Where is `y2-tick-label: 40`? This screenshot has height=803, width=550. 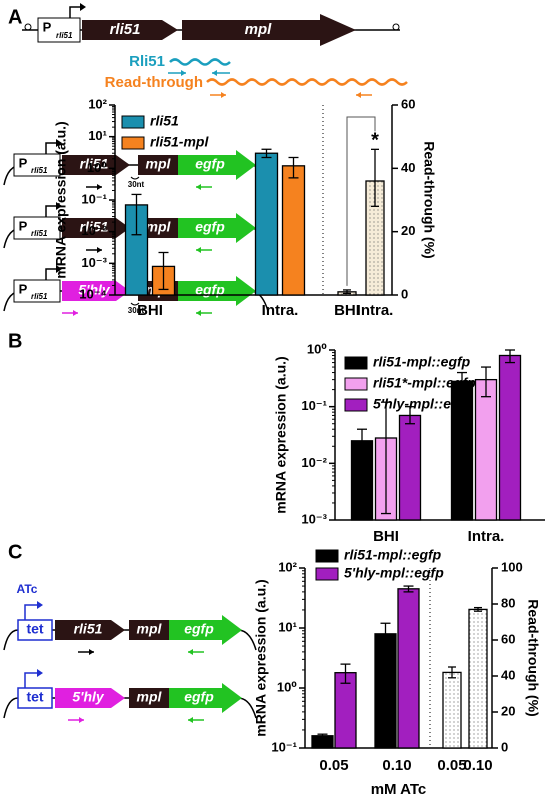 y2-tick-label: 40 is located at coordinates (508, 674).